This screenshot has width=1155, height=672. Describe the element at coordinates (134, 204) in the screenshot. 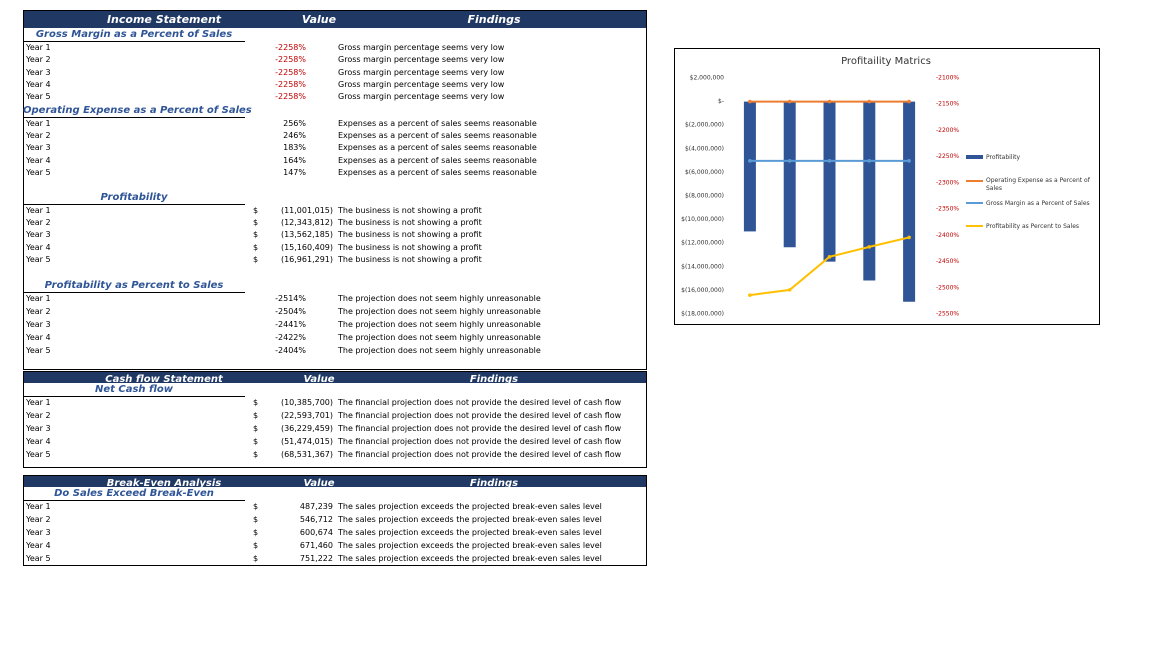

I see `group-underline` at that location.